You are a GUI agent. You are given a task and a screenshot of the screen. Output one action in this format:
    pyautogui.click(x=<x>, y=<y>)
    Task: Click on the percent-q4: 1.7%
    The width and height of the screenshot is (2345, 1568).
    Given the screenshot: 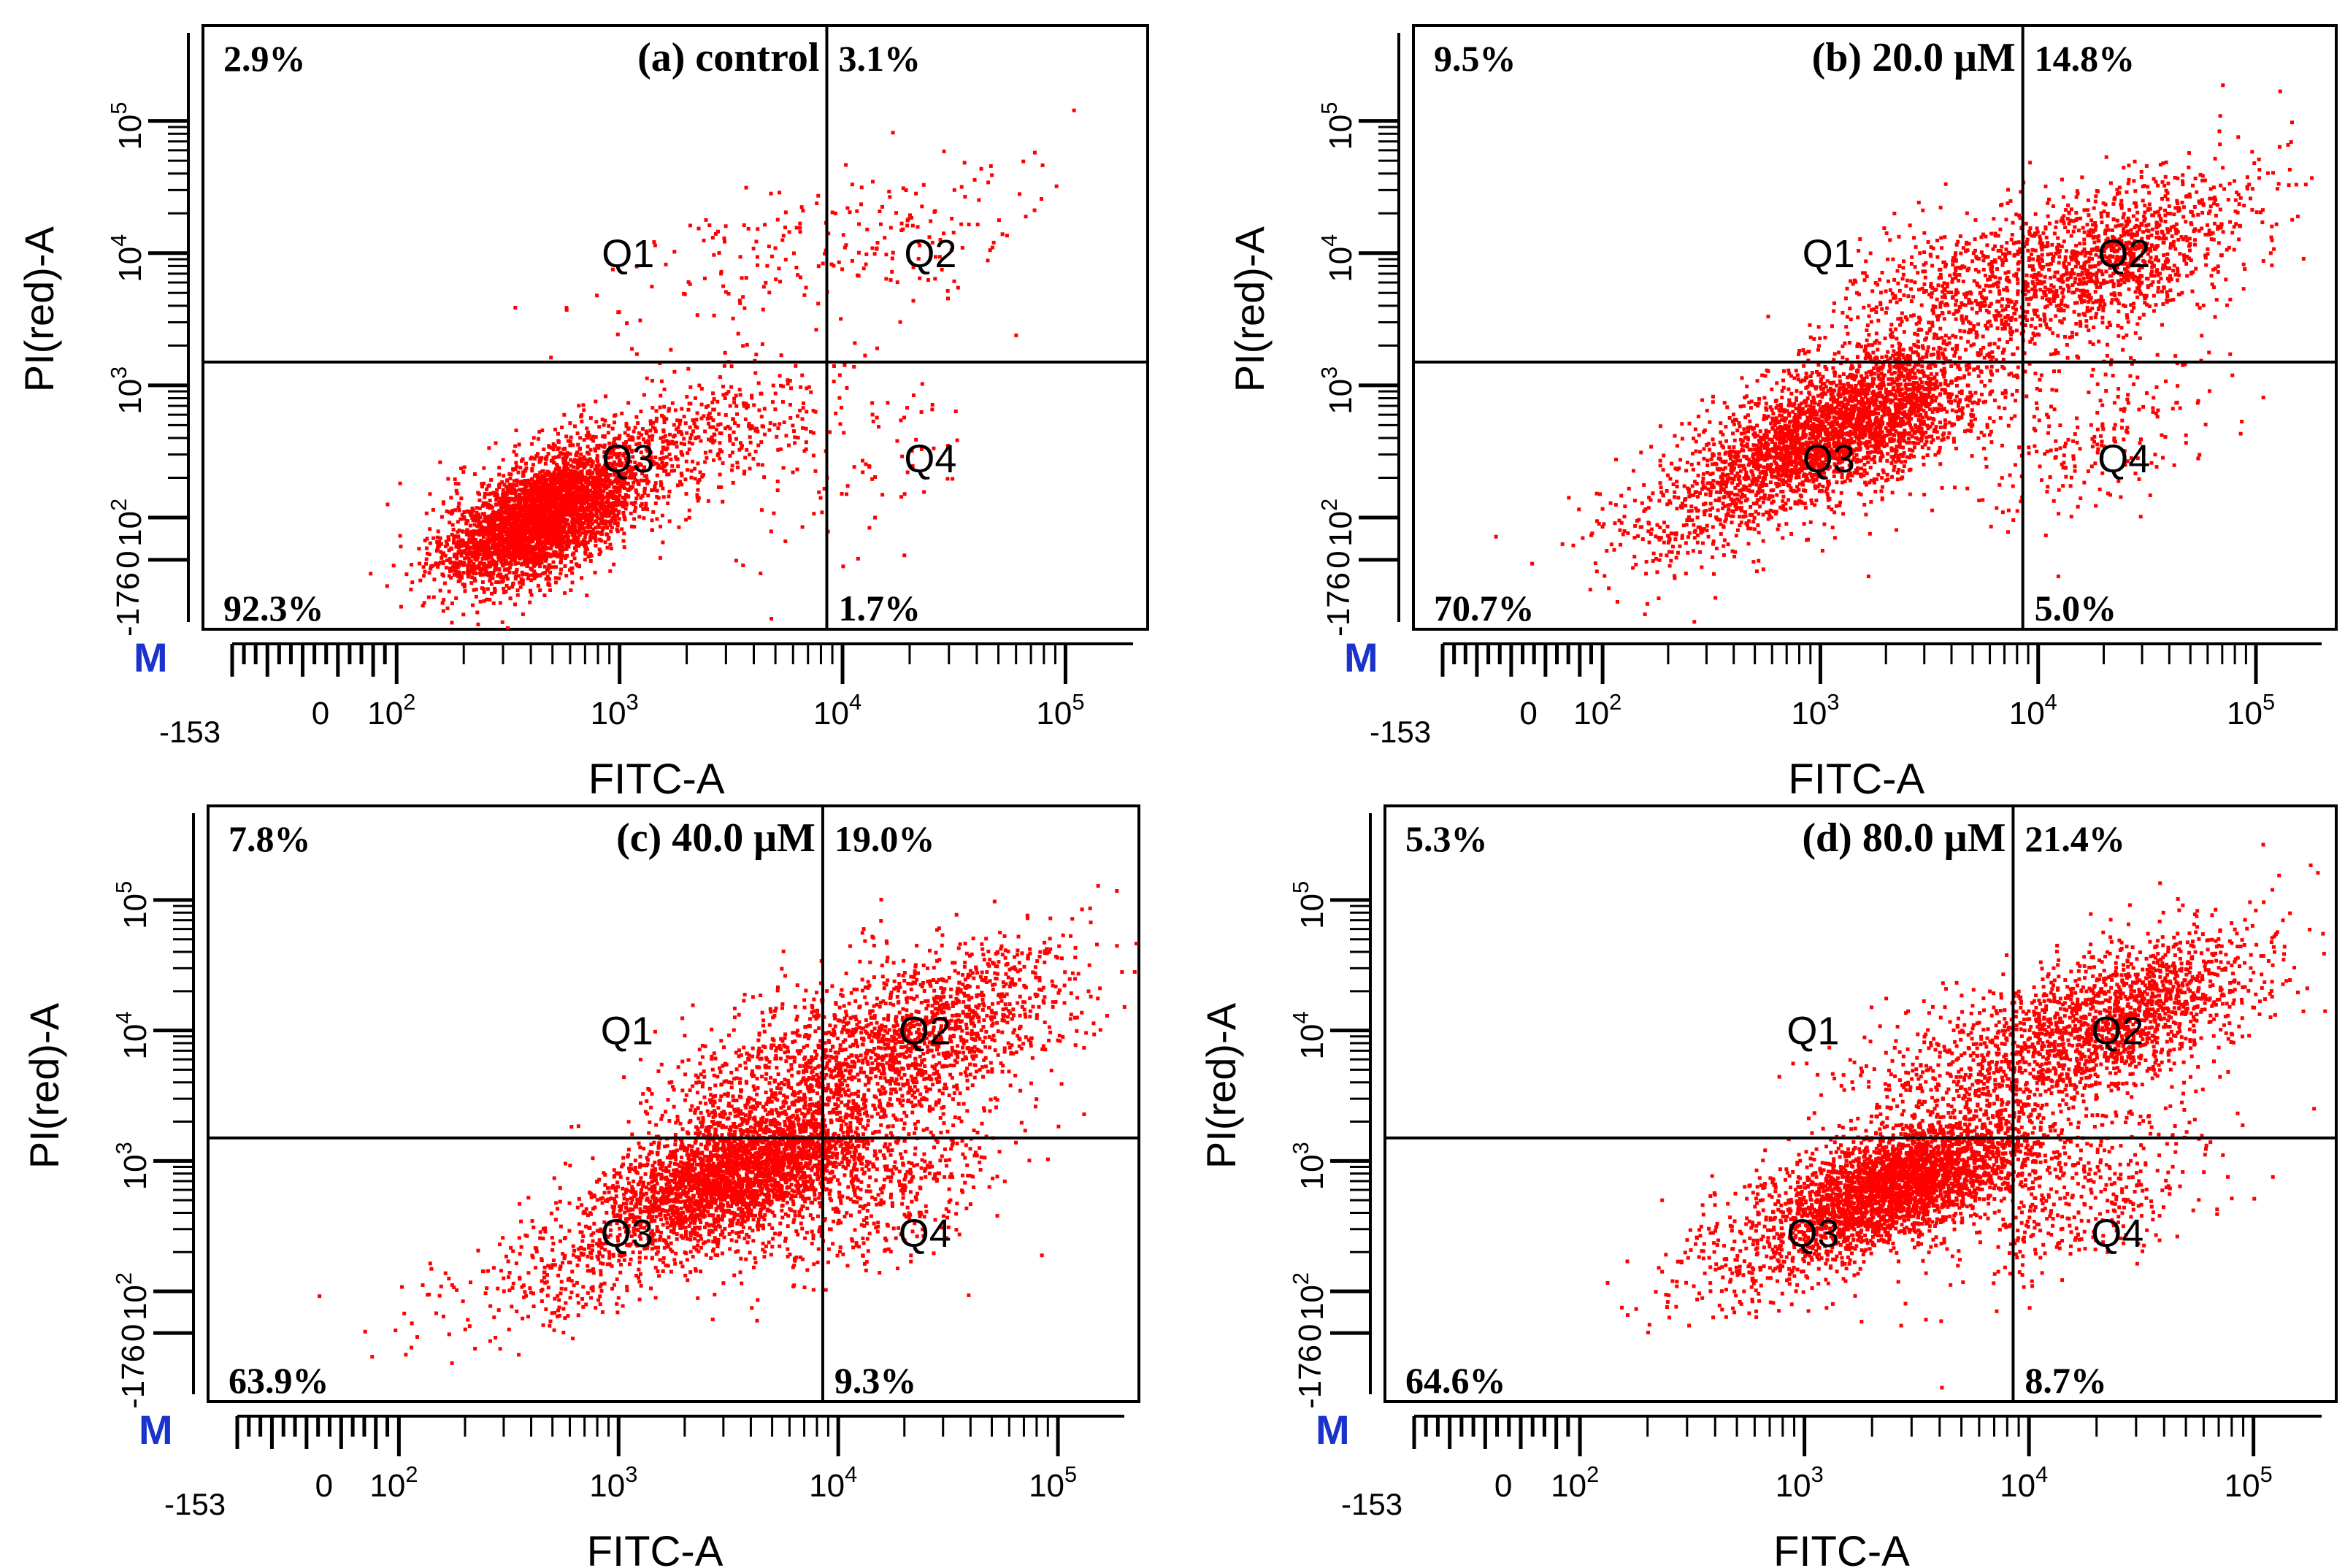 What is the action you would take?
    pyautogui.click(x=880, y=608)
    